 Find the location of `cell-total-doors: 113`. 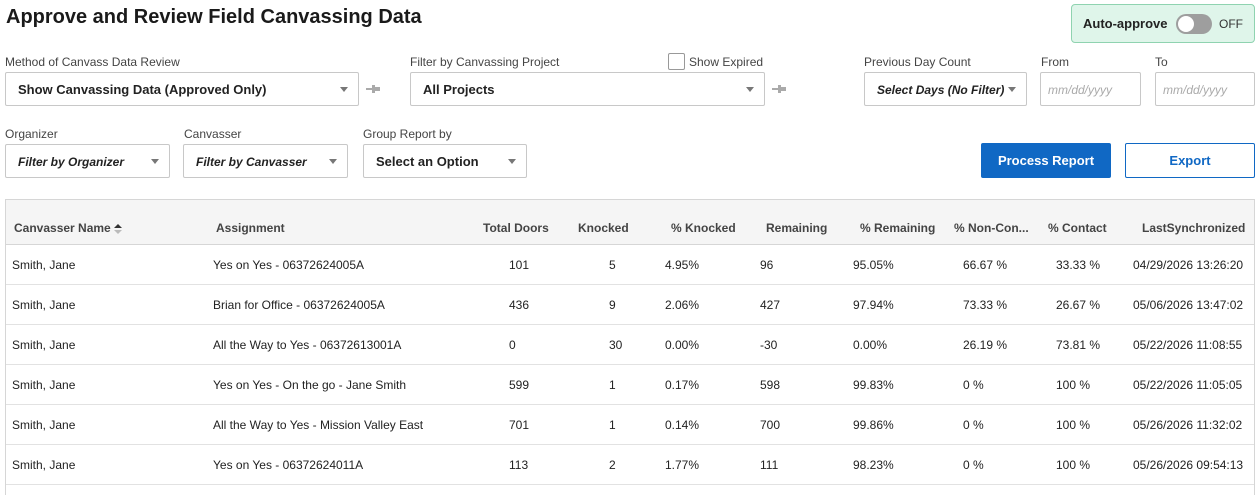

cell-total-doors: 113 is located at coordinates (519, 465).